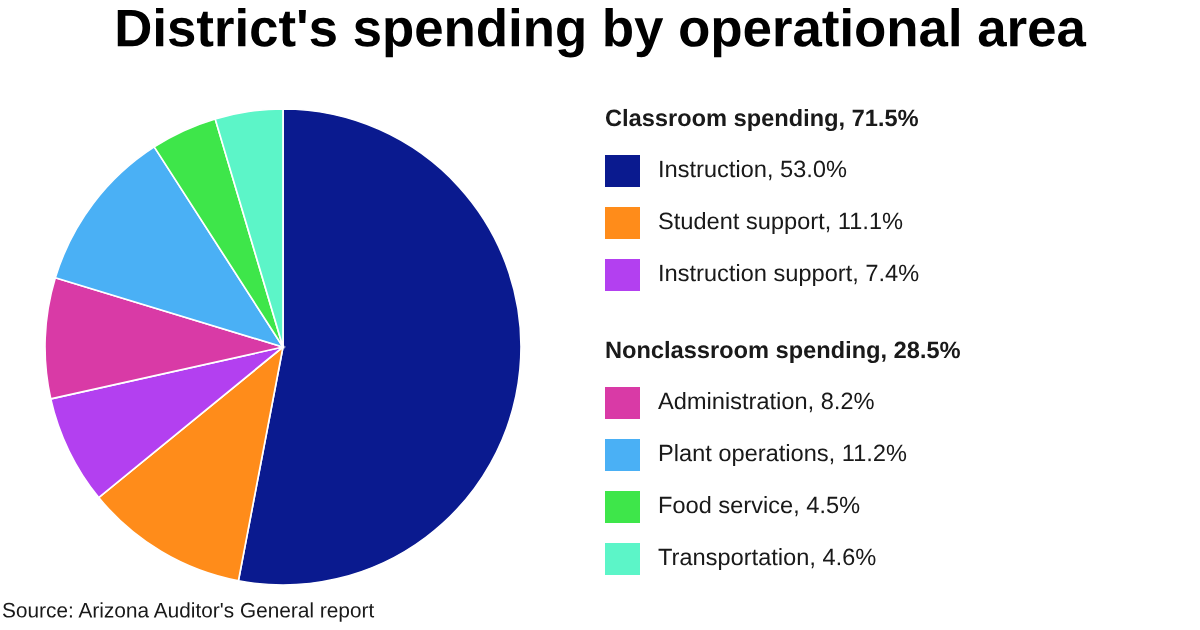 This screenshot has height=630, width=1200. What do you see at coordinates (759, 506) in the screenshot?
I see `legend-label: Food service, 4.5%` at bounding box center [759, 506].